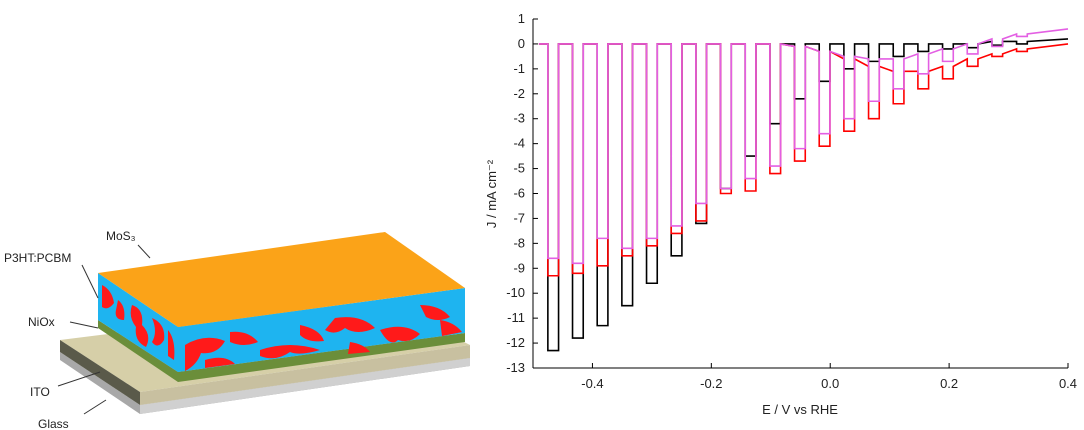  I want to click on y-tick-label: -2, so click(519, 93).